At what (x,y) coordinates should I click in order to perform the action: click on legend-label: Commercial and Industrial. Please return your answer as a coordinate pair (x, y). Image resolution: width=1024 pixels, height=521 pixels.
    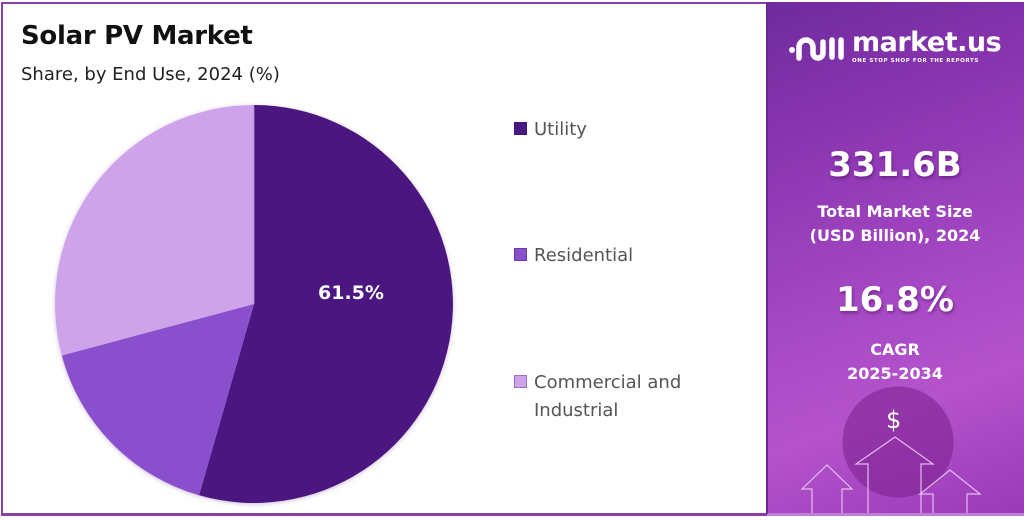
    Looking at the image, I should click on (608, 396).